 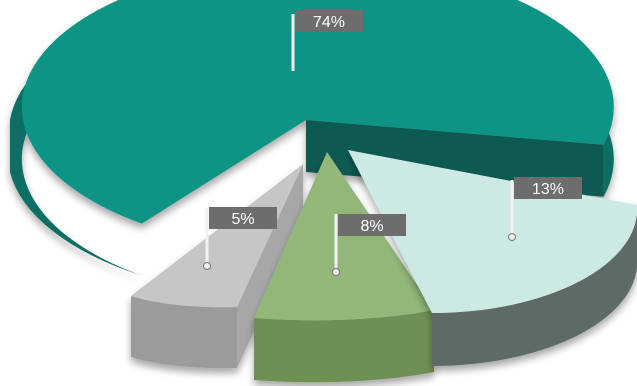 I want to click on pie-slice-8-top, so click(x=344, y=236).